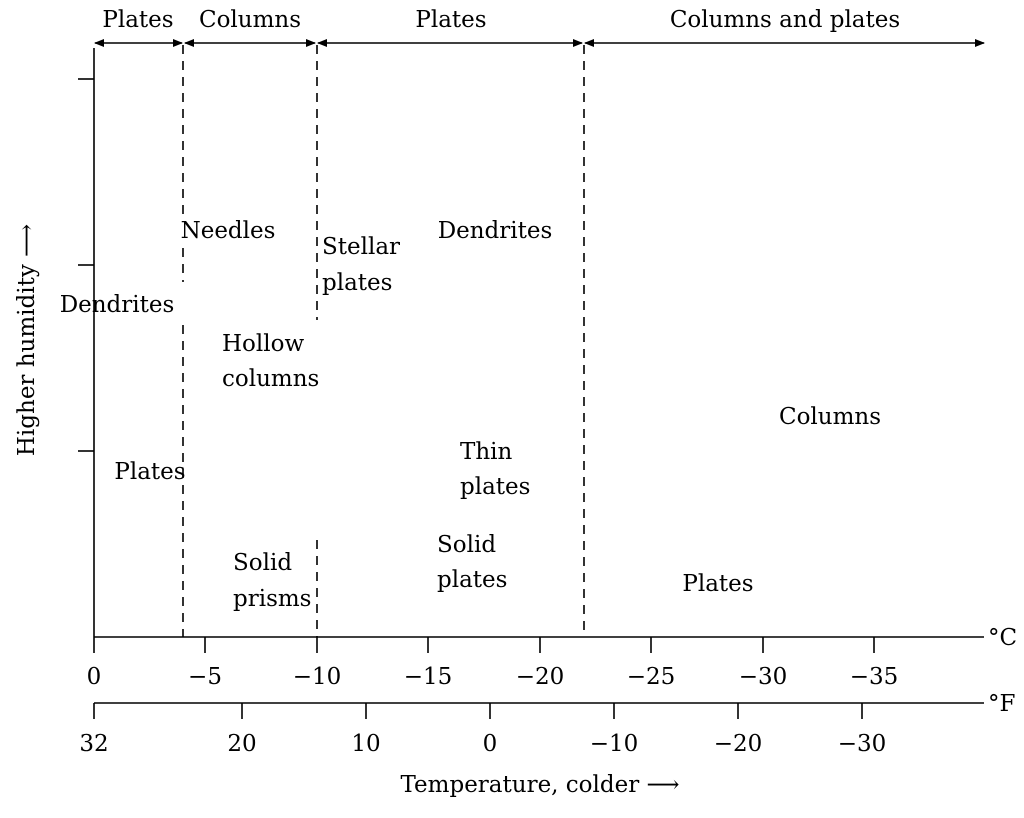 This screenshot has height=818, width=1024. What do you see at coordinates (365, 744) in the screenshot?
I see `fahrenheit-tick-label: 10` at bounding box center [365, 744].